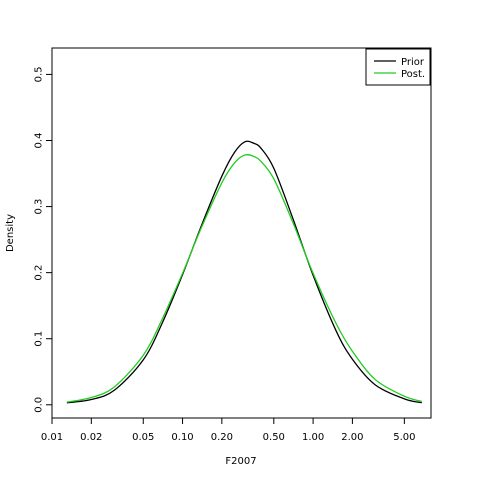 This screenshot has height=480, width=480. Describe the element at coordinates (182, 437) in the screenshot. I see `x-tick-label: 0.10` at that location.